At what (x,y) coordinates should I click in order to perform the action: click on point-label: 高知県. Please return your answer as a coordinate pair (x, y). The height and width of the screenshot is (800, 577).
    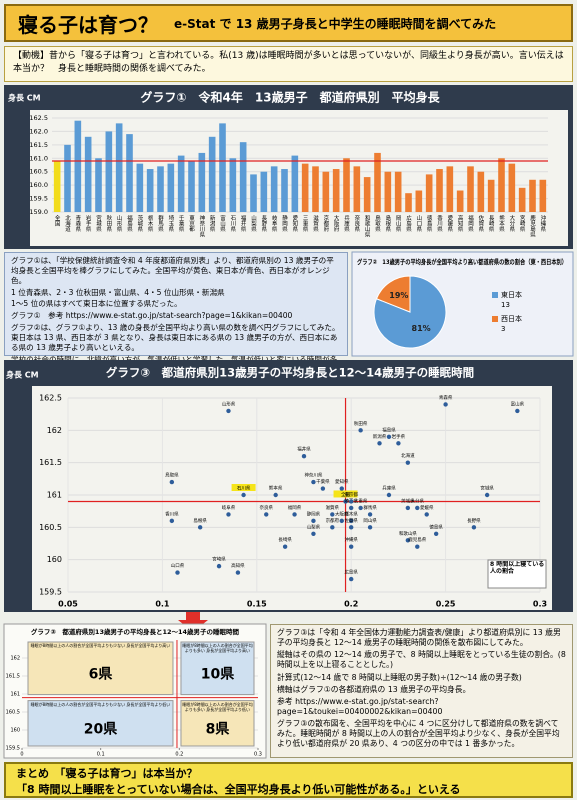
    Looking at the image, I should click on (238, 565).